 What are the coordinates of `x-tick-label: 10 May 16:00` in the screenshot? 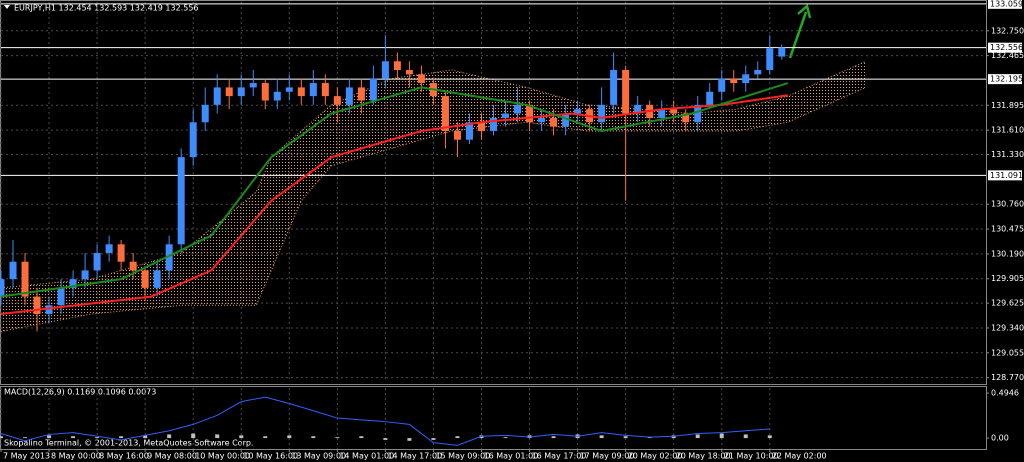 It's located at (270, 456).